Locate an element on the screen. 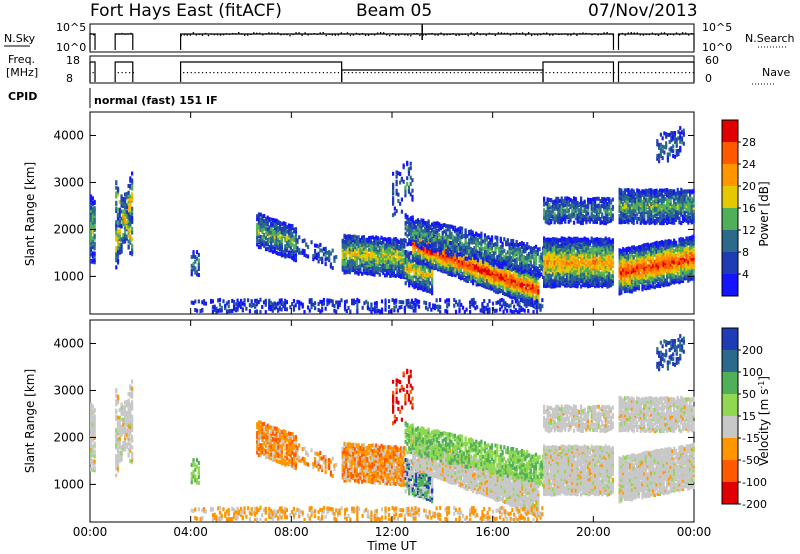 Image resolution: width=800 pixels, height=554 pixels. nsearch-tick-bottom: 10^0 is located at coordinates (717, 47).